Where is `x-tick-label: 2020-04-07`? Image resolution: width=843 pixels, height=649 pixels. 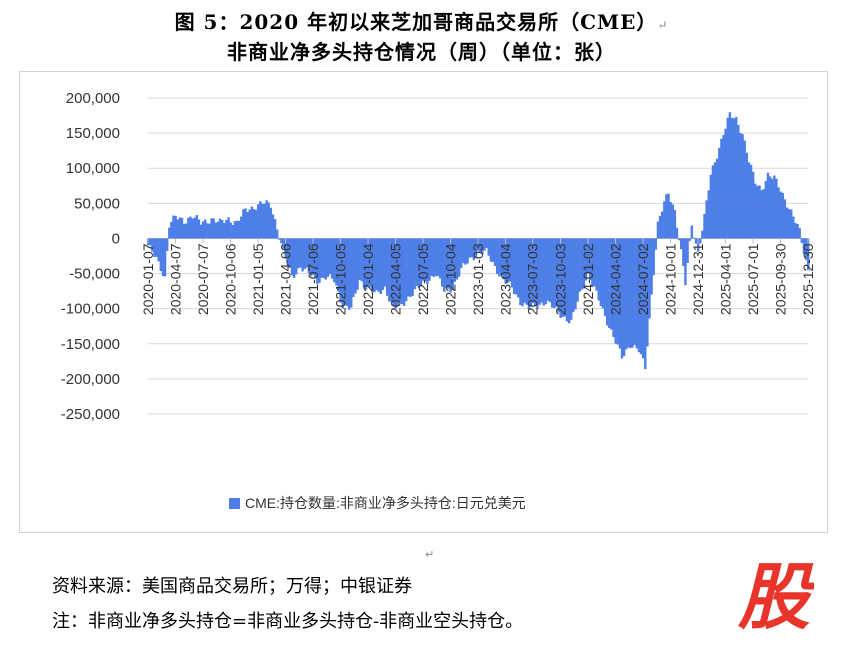
x-tick-label: 2020-04-07 is located at coordinates (176, 279).